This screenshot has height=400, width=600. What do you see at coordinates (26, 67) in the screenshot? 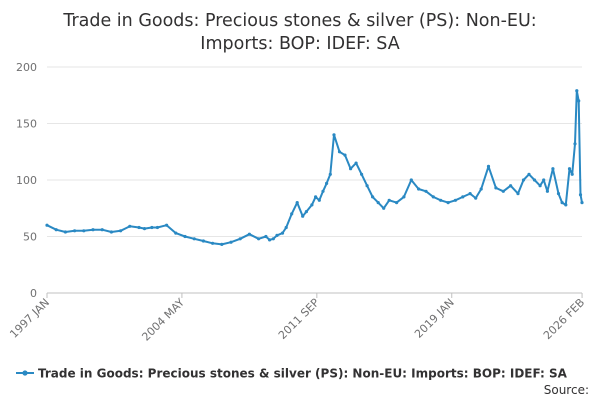
I see `y-tick-label-4: 200` at bounding box center [26, 67].